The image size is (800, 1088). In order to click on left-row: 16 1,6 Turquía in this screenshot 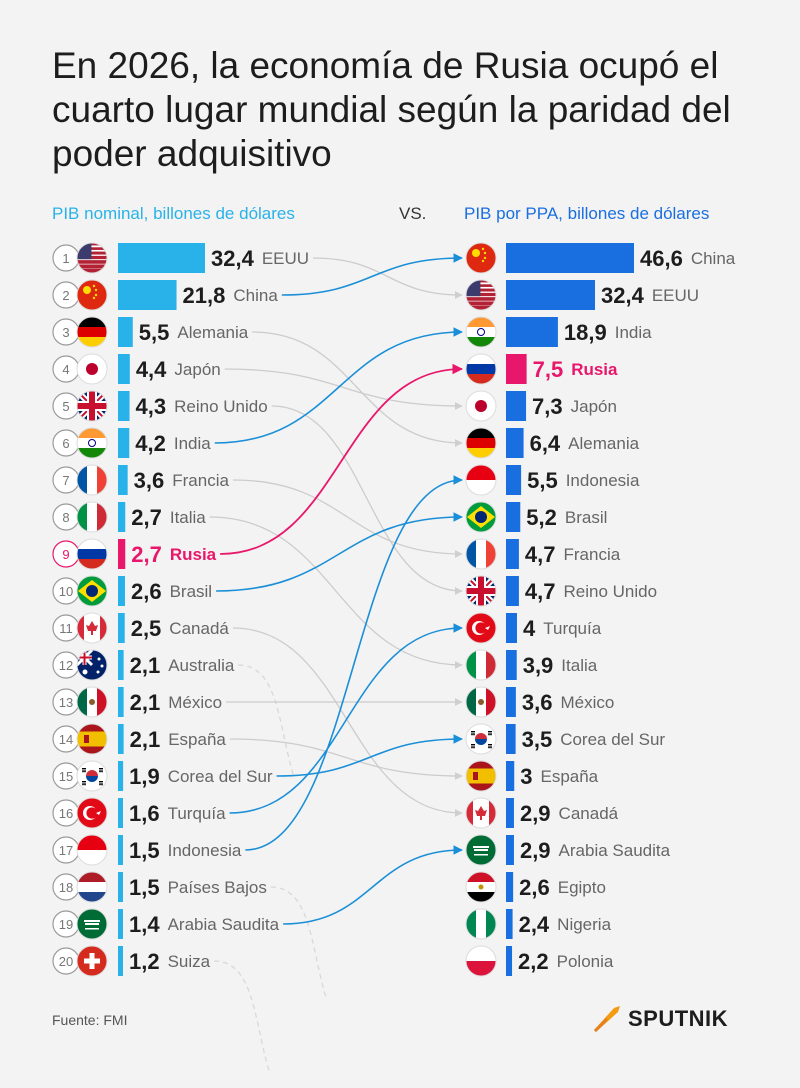, I will do `click(139, 813)`.